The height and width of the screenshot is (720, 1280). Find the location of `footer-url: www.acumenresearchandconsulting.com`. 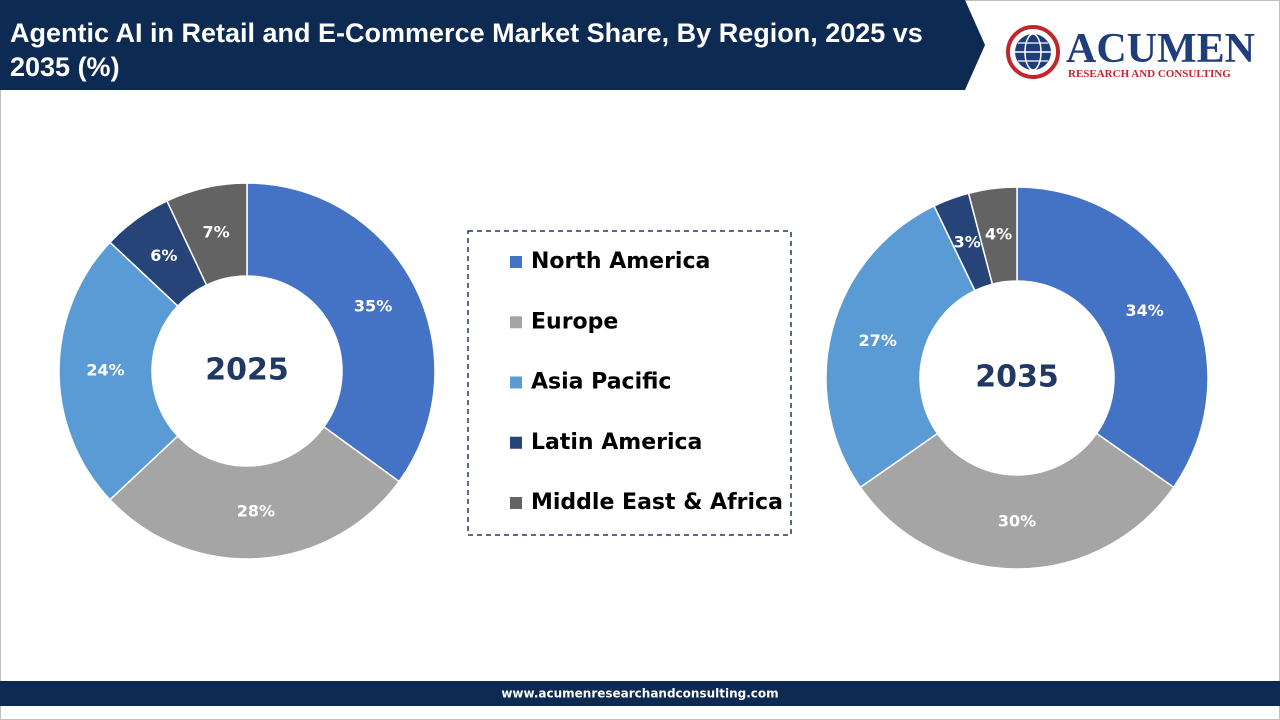

footer-url: www.acumenresearchandconsulting.com is located at coordinates (639, 694).